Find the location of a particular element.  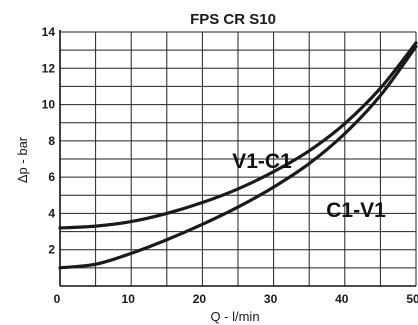

series-label-v1-c1: V1-C1 is located at coordinates (262, 161).